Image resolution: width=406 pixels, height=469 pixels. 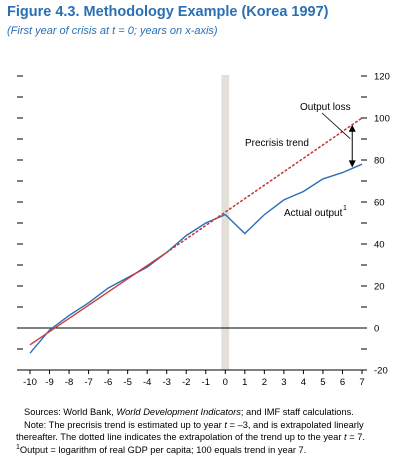 I want to click on x-tick-label: -8, so click(x=69, y=382).